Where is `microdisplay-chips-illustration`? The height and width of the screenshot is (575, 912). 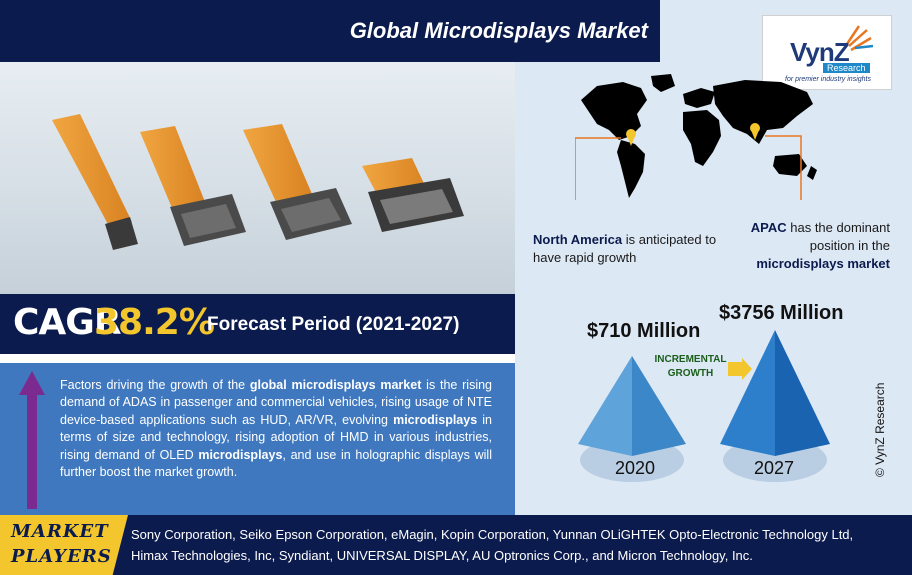
microdisplay-chips-illustration is located at coordinates (258, 182).